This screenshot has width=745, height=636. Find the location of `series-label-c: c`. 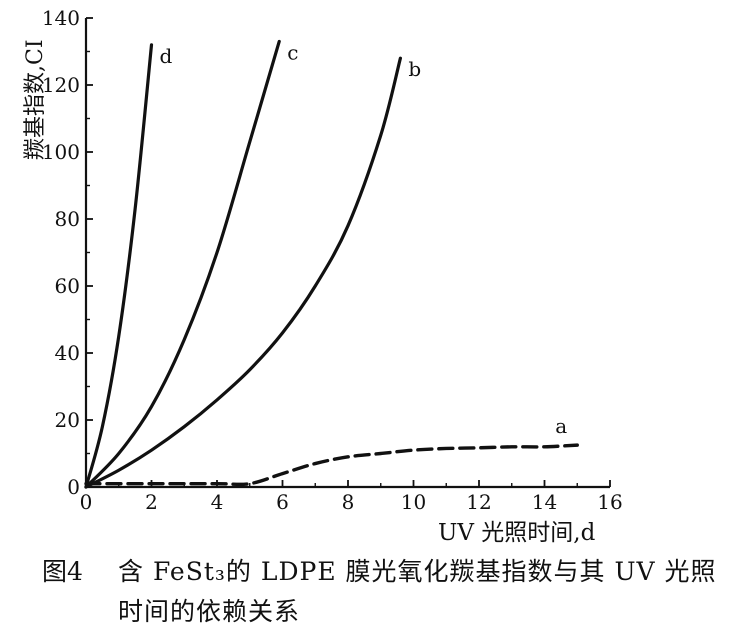

series-label-c: c is located at coordinates (292, 52).